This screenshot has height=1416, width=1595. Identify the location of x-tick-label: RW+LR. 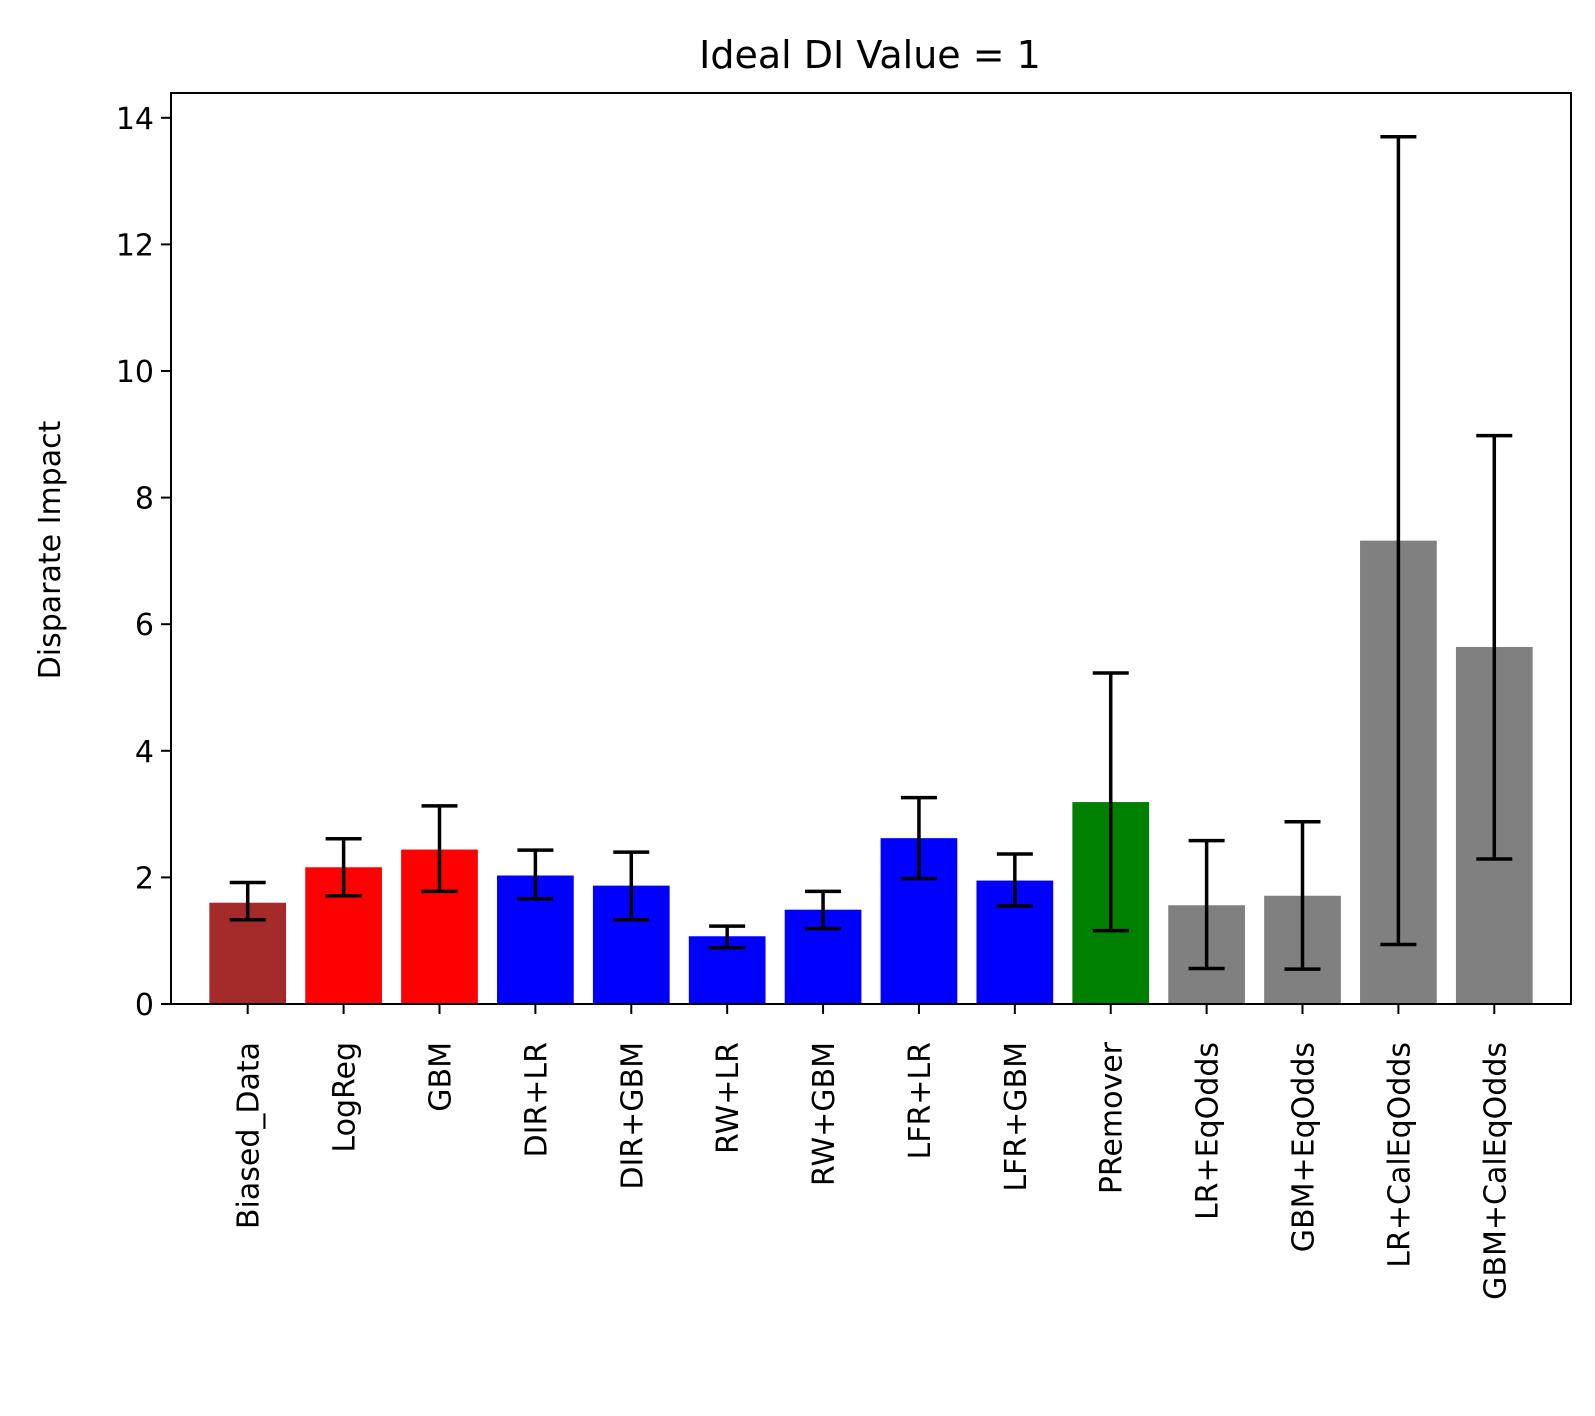
(728, 1098).